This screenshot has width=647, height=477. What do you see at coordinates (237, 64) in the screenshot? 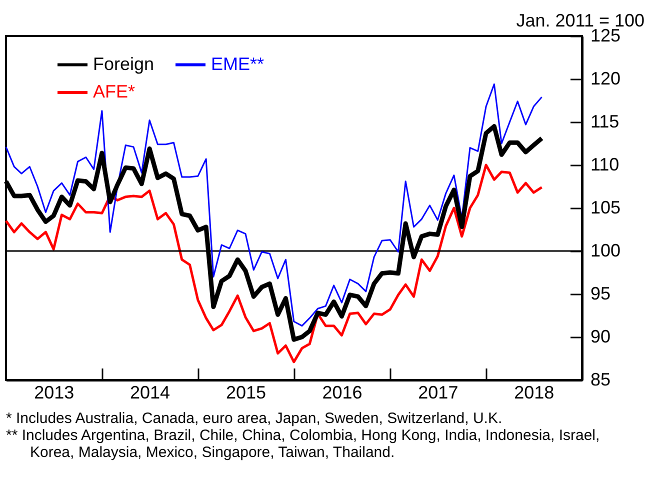
I see `legend-label: EME**` at bounding box center [237, 64].